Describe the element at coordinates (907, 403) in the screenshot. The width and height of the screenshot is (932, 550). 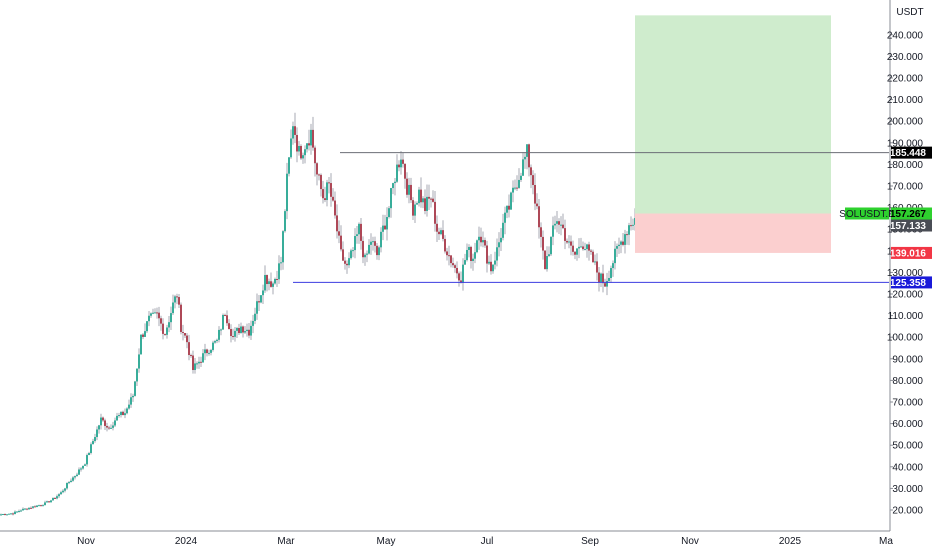
I see `y-tick-label: 70.000` at that location.